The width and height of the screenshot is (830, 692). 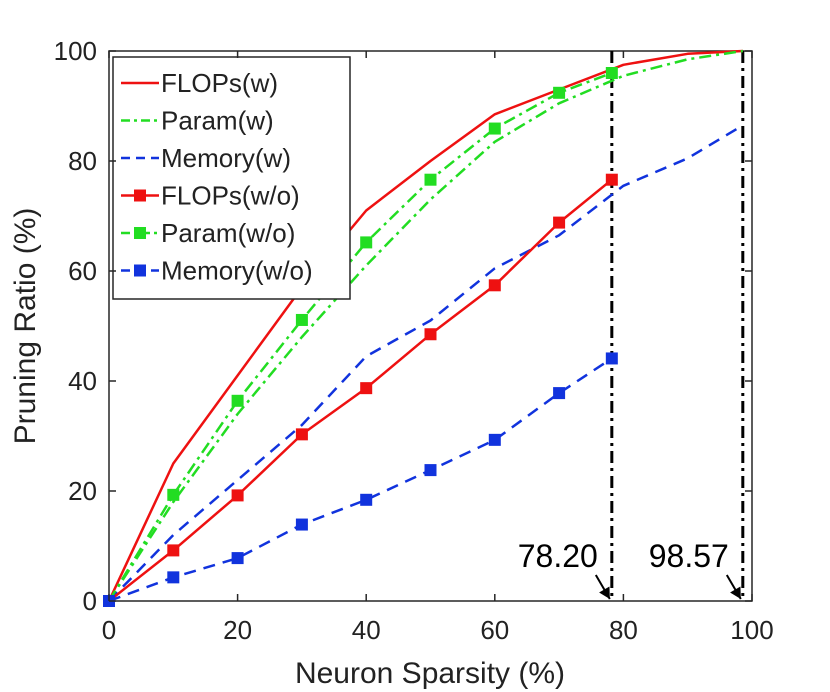 What do you see at coordinates (689, 556) in the screenshot?
I see `annotation-label: 98.57` at bounding box center [689, 556].